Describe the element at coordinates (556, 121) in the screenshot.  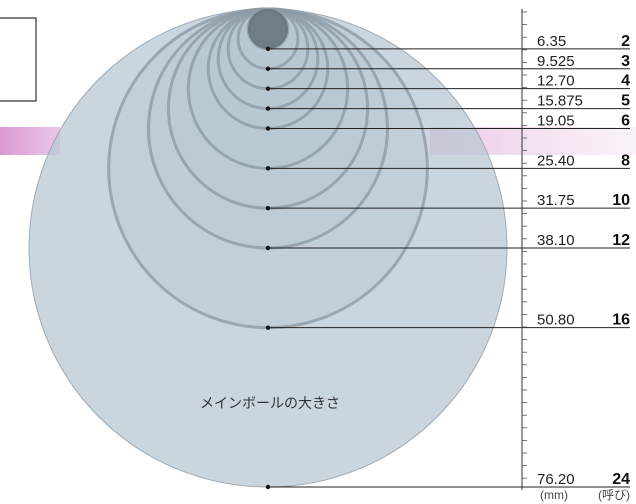
I see `diameter-label-6: 19.05` at that location.